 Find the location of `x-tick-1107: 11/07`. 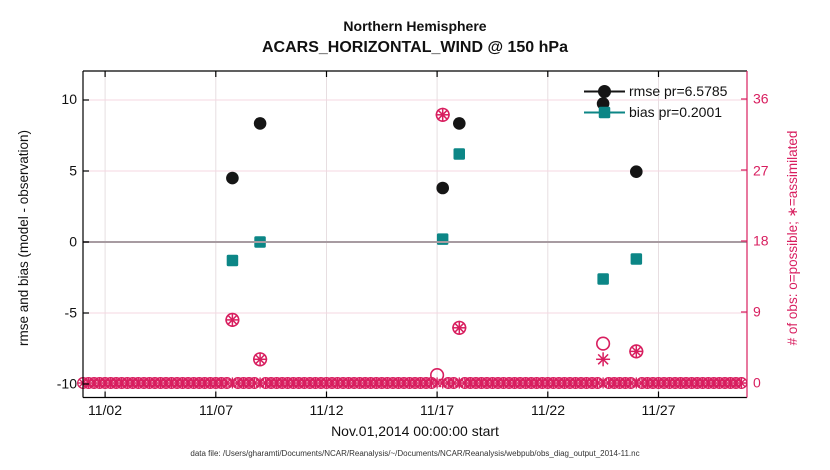

x-tick-1107: 11/07 is located at coordinates (216, 410).